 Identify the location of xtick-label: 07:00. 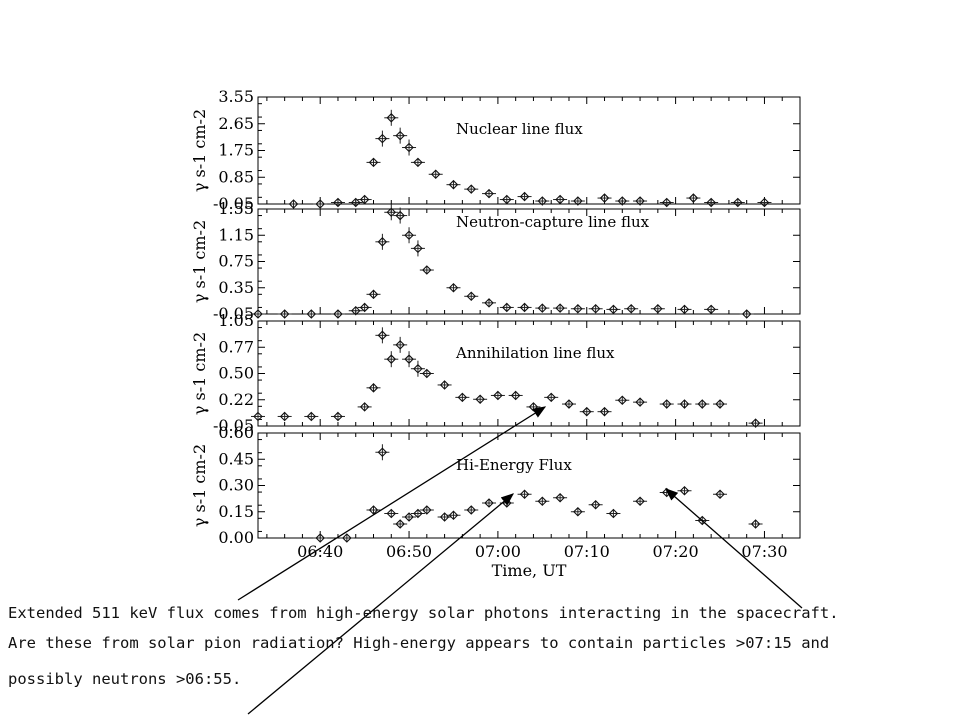
(498, 551).